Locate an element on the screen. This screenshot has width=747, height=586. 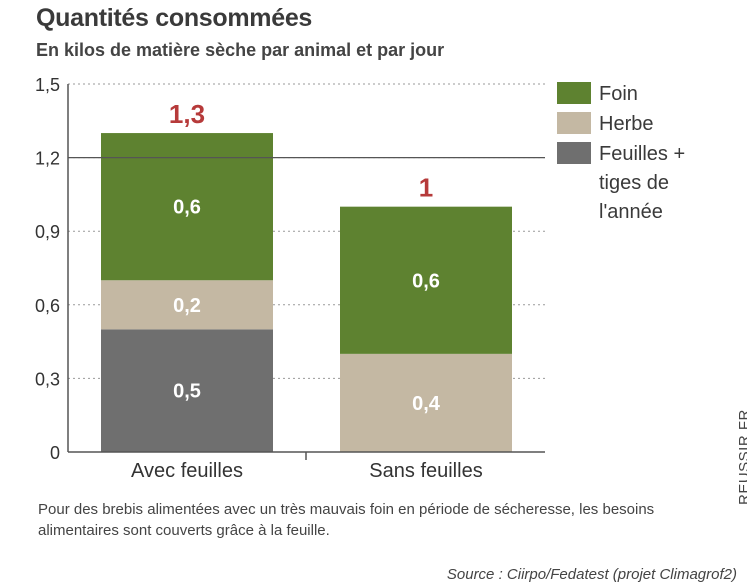
y-tick-label: 0,6 is located at coordinates (47, 306).